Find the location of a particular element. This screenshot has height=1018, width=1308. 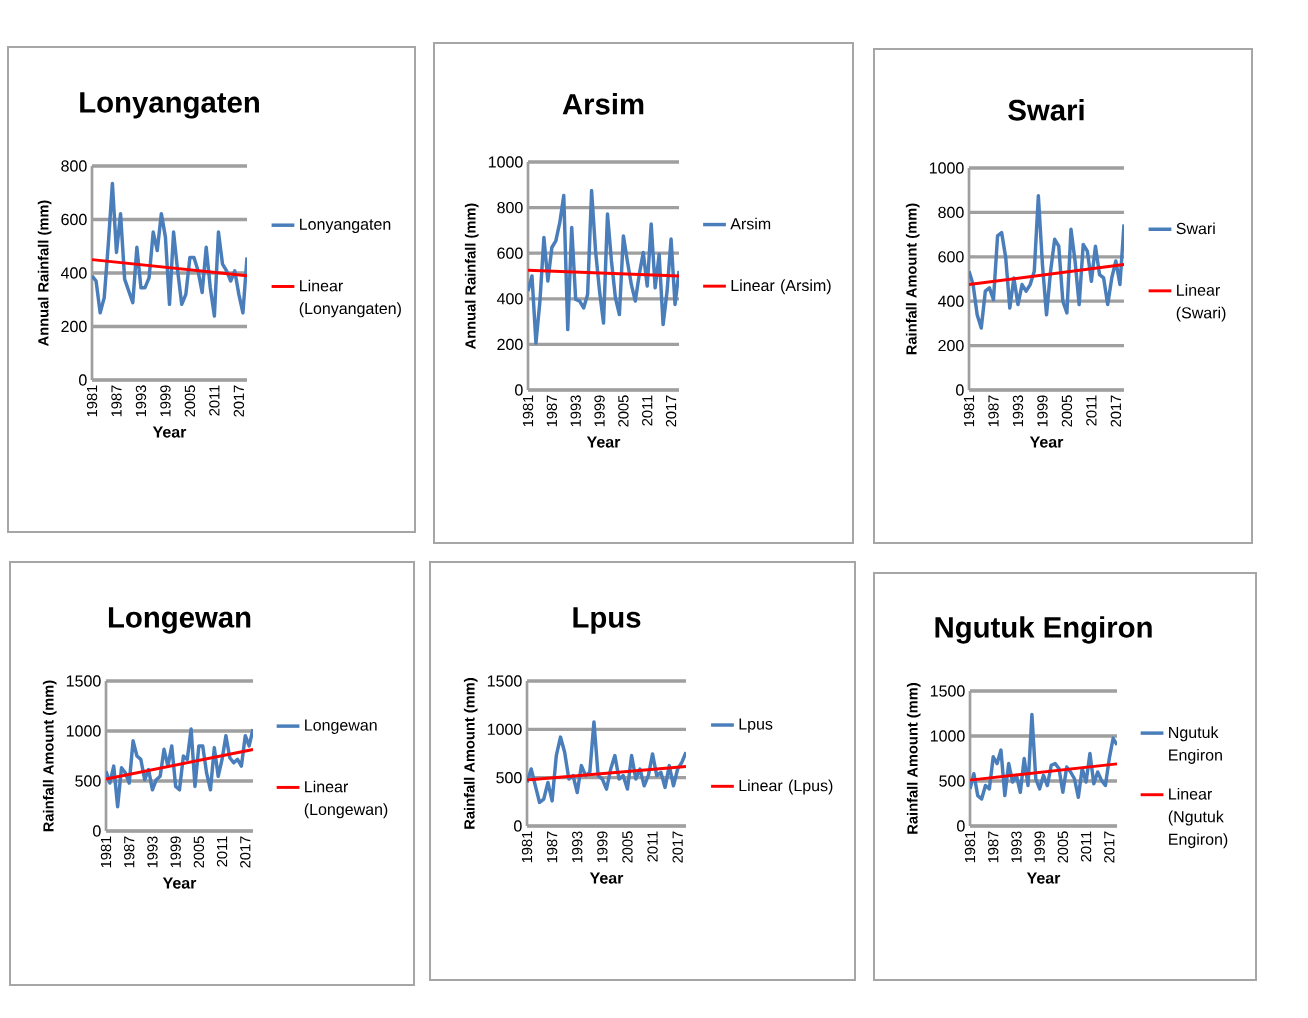

chart-title: Swari is located at coordinates (1046, 110).